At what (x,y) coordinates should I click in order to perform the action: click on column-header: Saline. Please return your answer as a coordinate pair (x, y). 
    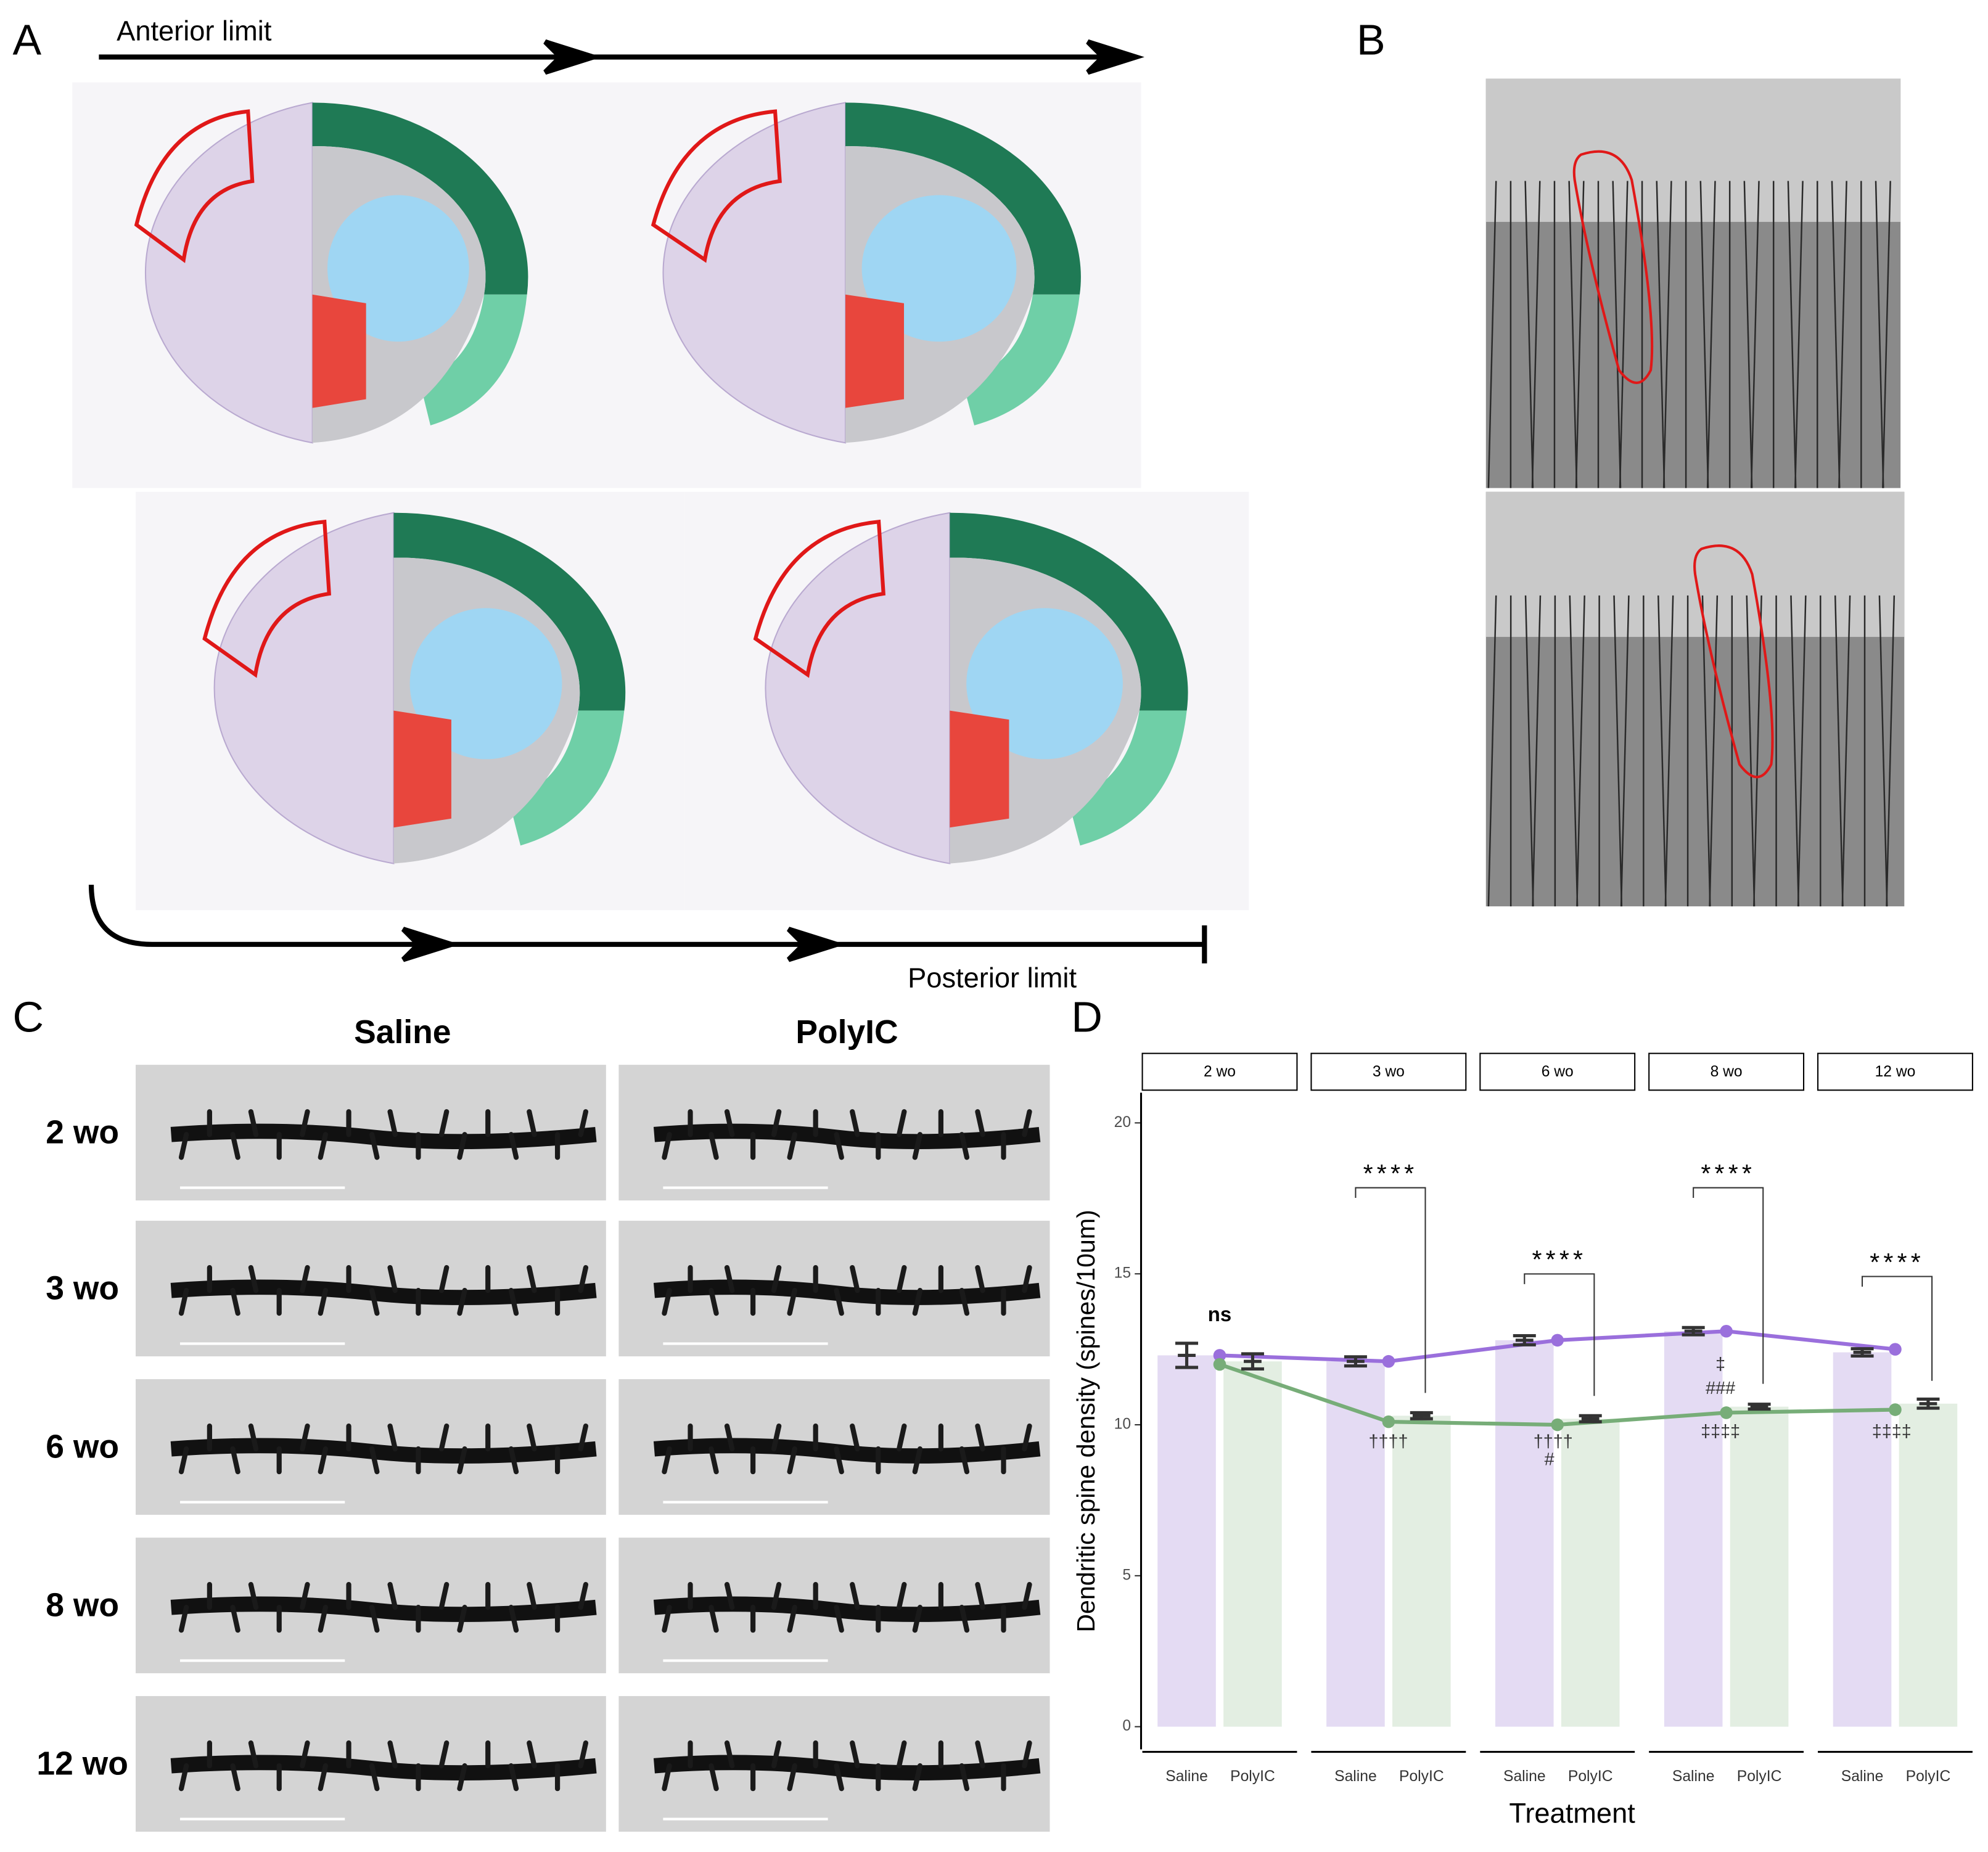
    Looking at the image, I should click on (402, 1032).